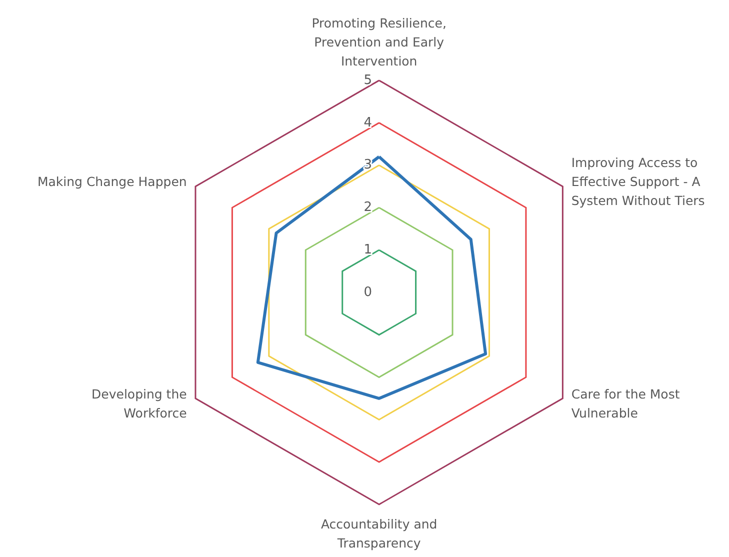 This screenshot has height=557, width=729. Describe the element at coordinates (368, 122) in the screenshot. I see `y-tick-label: 4` at that location.